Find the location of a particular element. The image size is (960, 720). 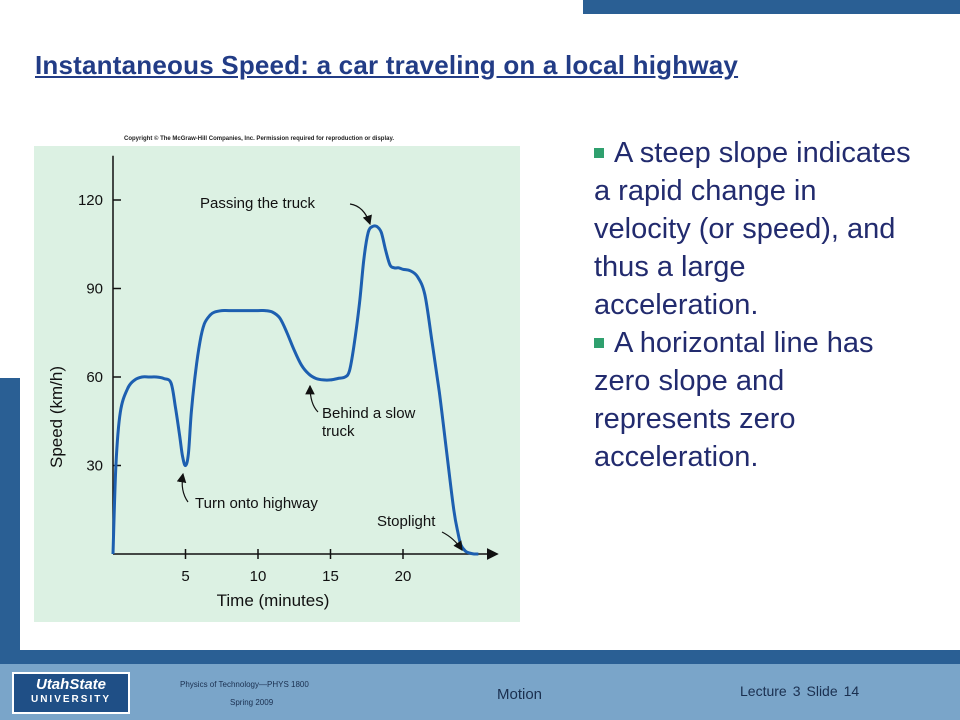

x-tick-label: 10 is located at coordinates (258, 576).